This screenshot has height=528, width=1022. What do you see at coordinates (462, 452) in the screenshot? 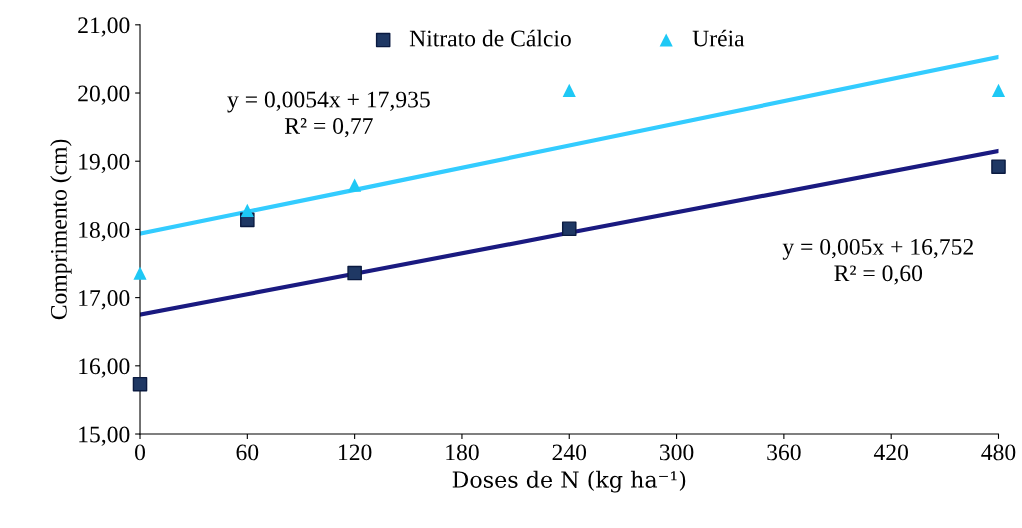
I see `x-tick-label: 180` at bounding box center [462, 452].